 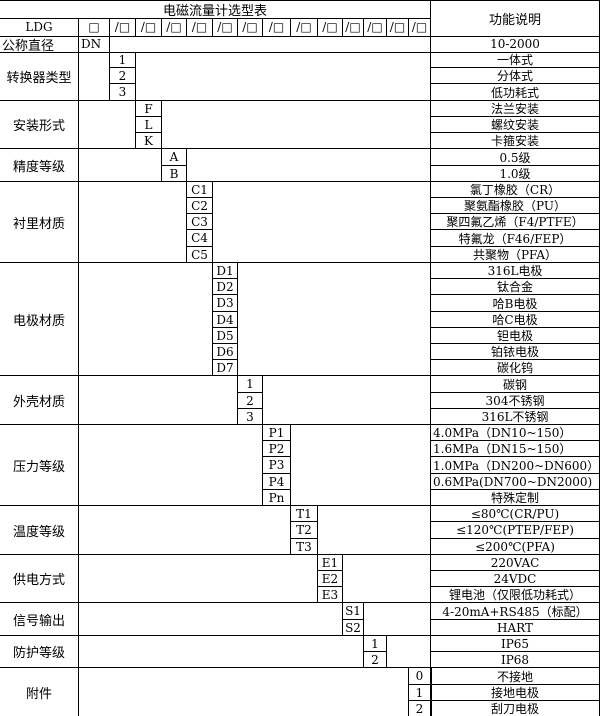 I want to click on diameter-label: 公称直径, so click(x=39, y=44).